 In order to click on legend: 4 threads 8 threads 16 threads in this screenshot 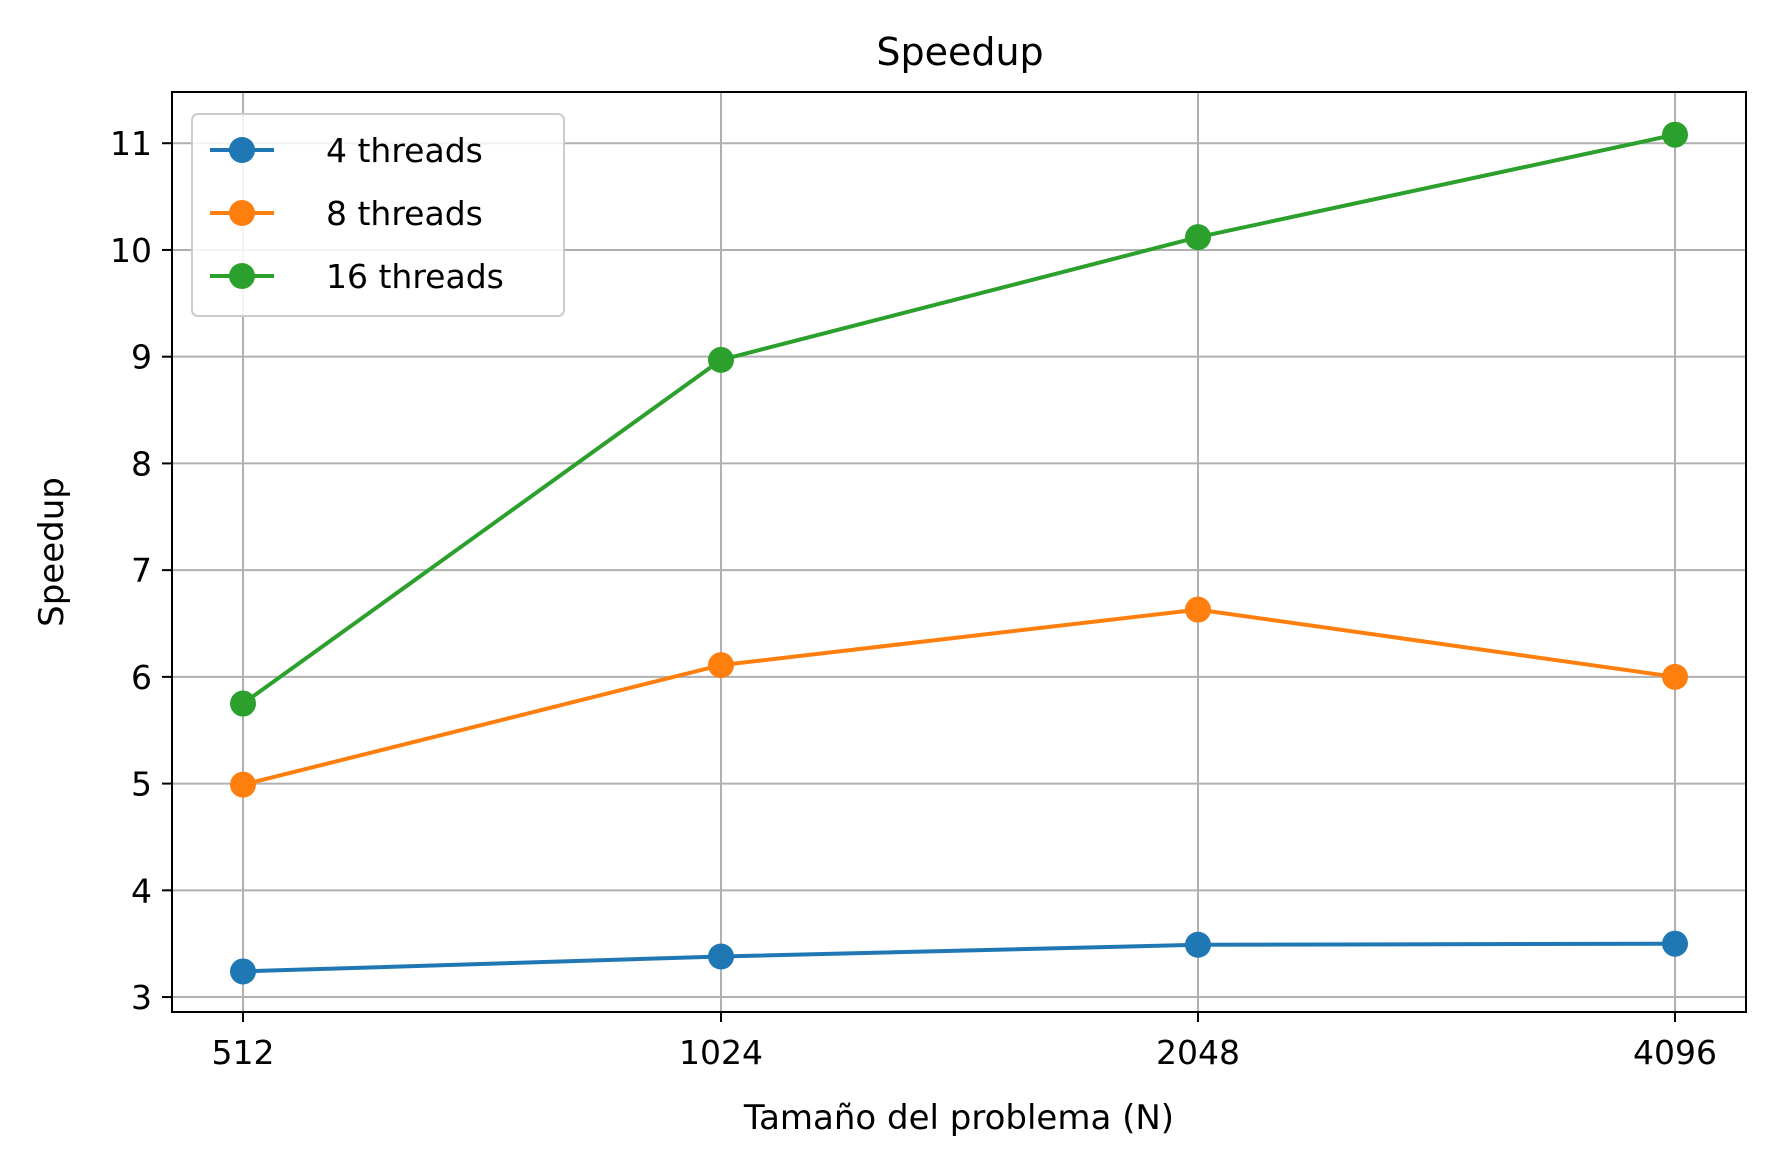, I will do `click(378, 215)`.